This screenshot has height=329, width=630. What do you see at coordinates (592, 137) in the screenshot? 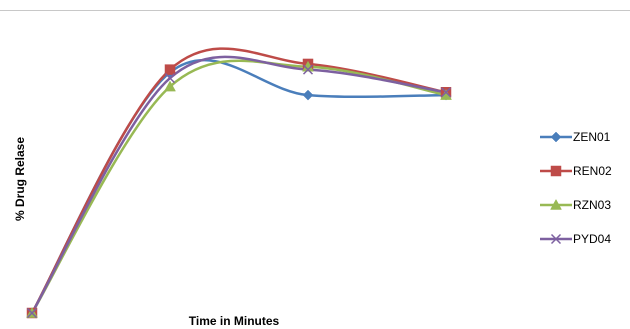
I see `legend-label-zen01: ZEN01` at bounding box center [592, 137].